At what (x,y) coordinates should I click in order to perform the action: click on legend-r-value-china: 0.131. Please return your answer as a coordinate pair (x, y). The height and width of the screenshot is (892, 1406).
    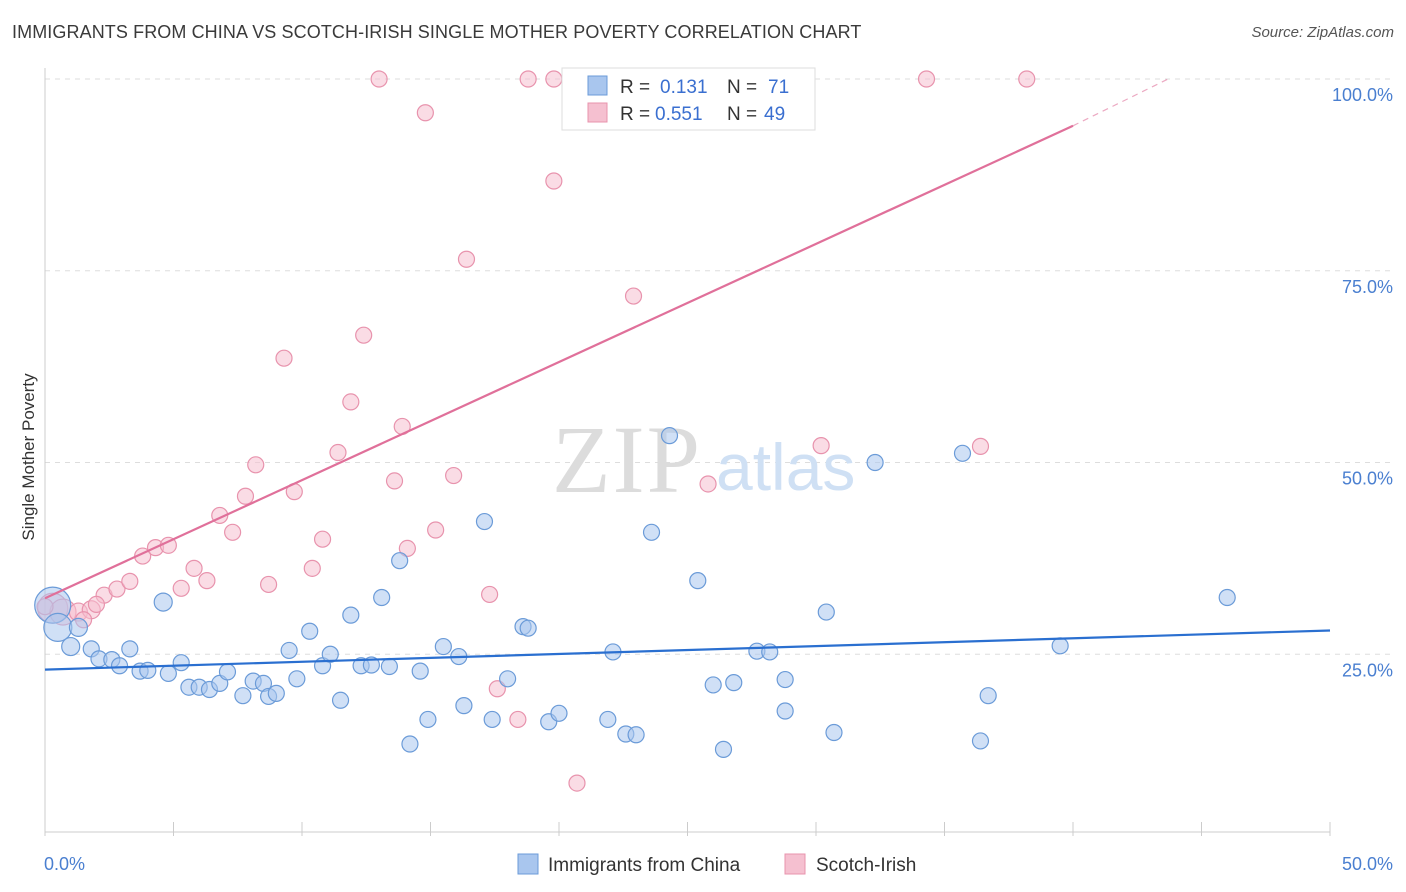
    Looking at the image, I should click on (684, 87).